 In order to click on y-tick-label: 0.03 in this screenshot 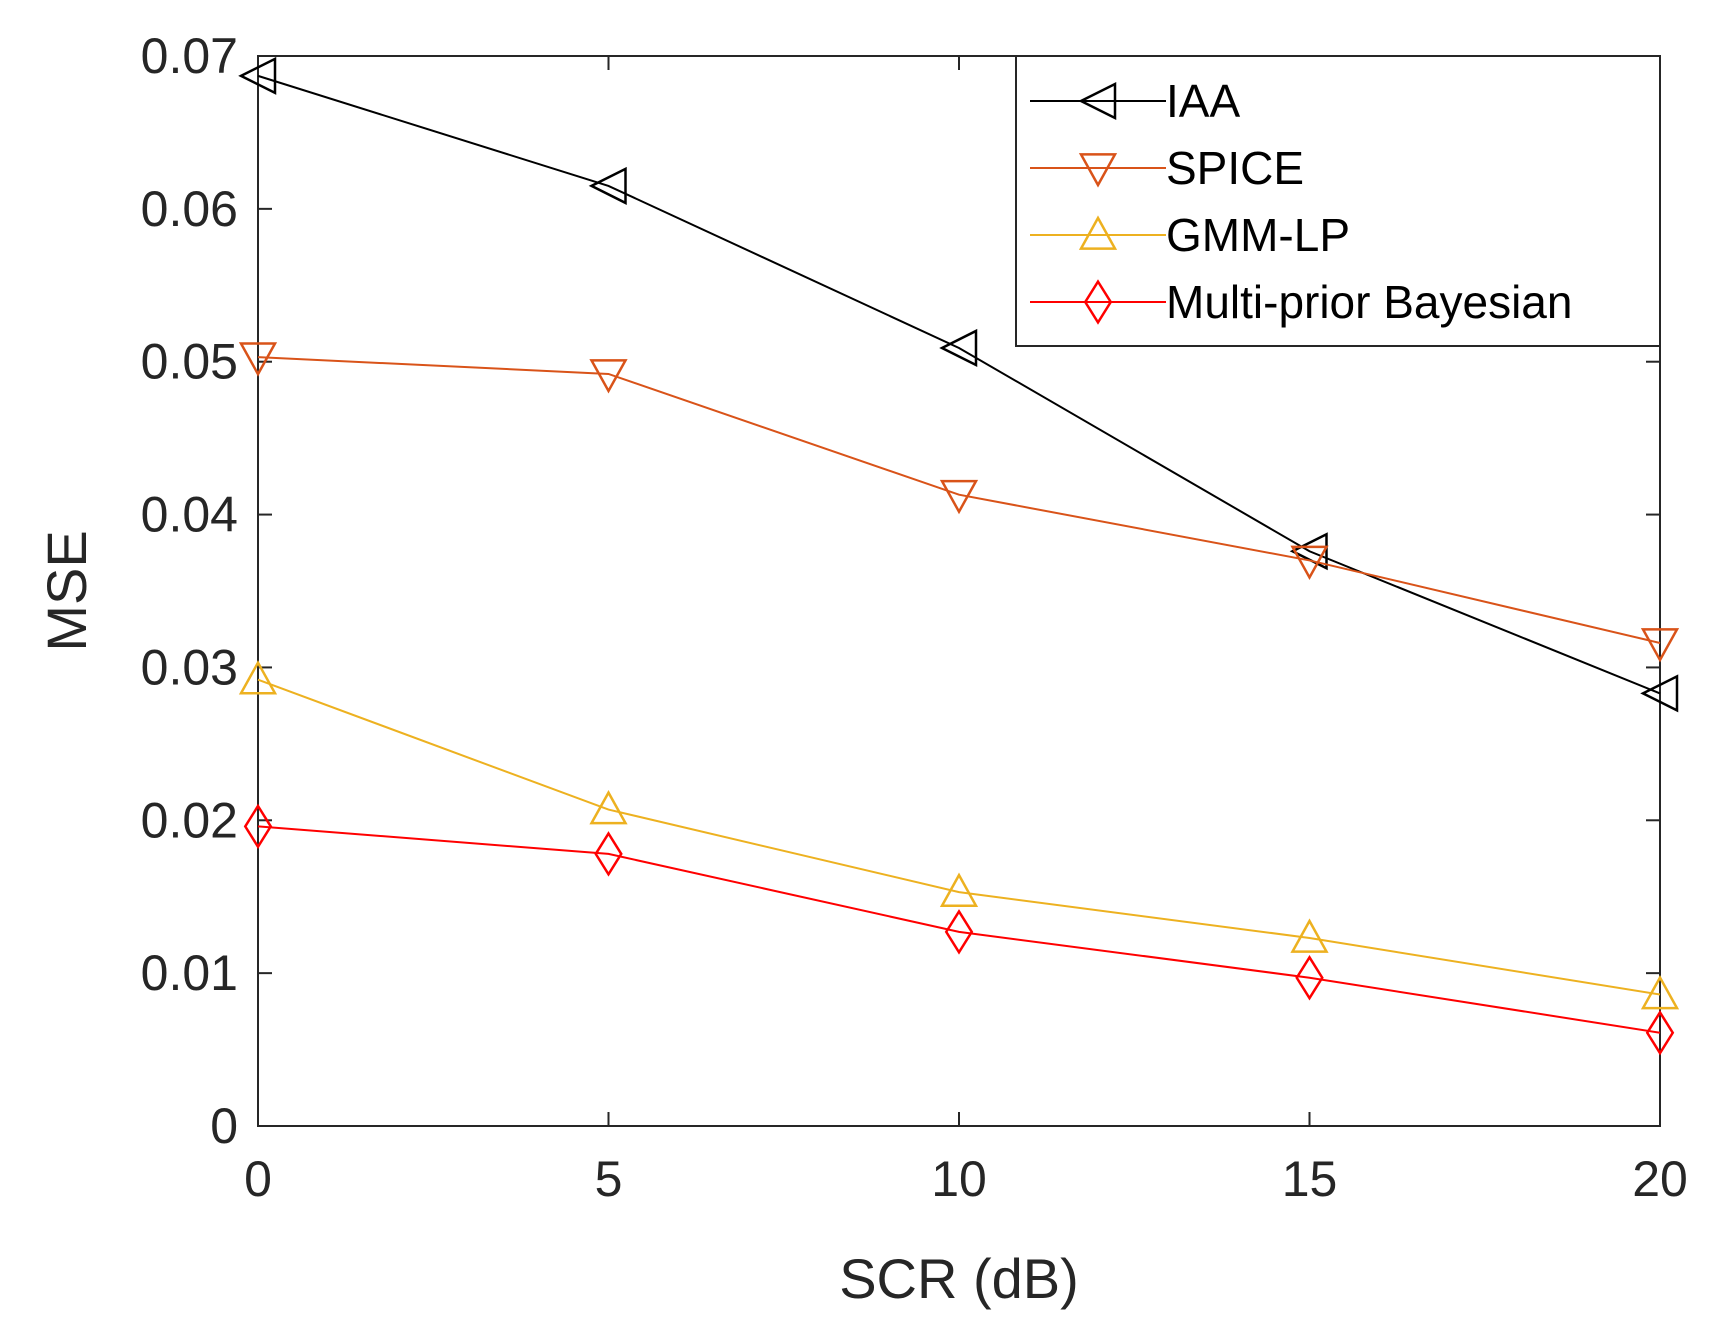, I will do `click(189, 667)`.